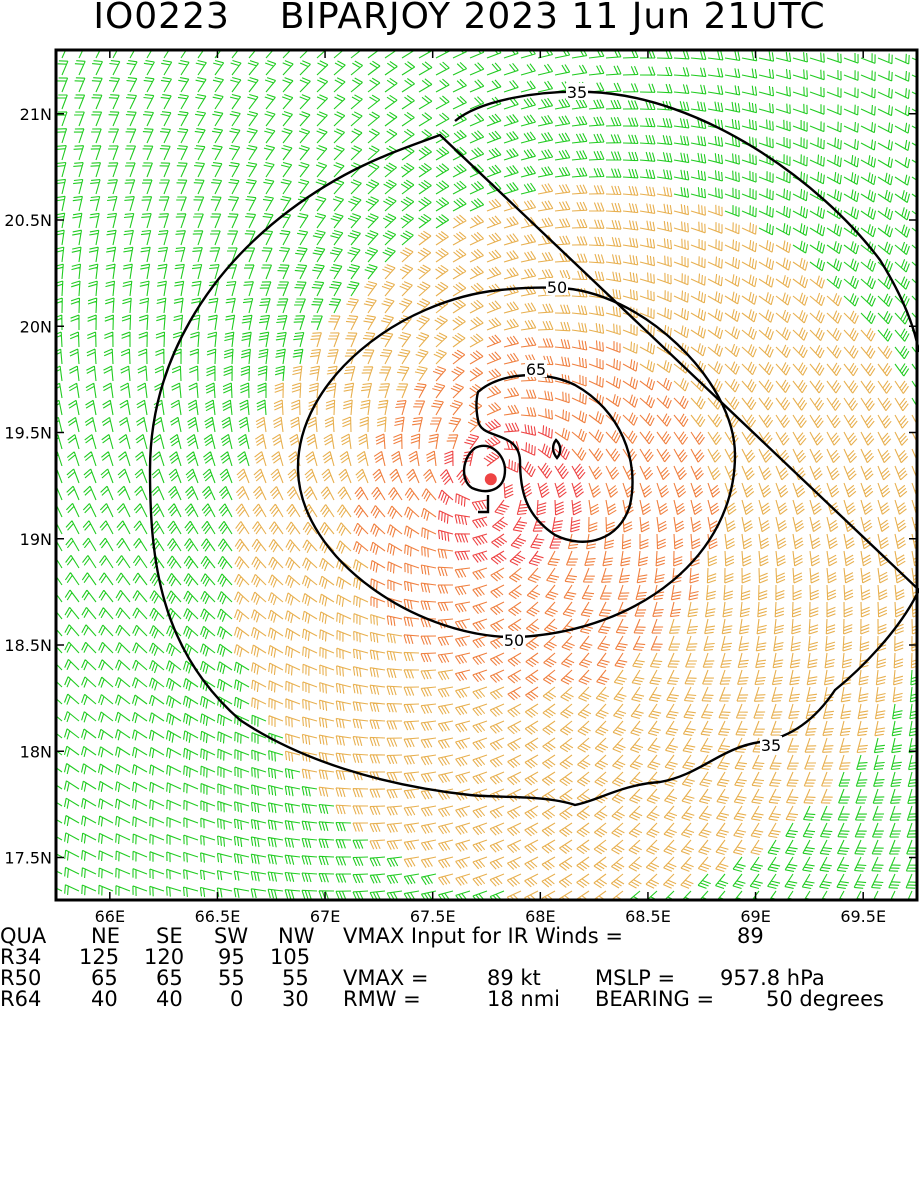 Image resolution: width=919 pixels, height=1200 pixels. Describe the element at coordinates (325, 916) in the screenshot. I see `x-tick-label: 67E` at that location.